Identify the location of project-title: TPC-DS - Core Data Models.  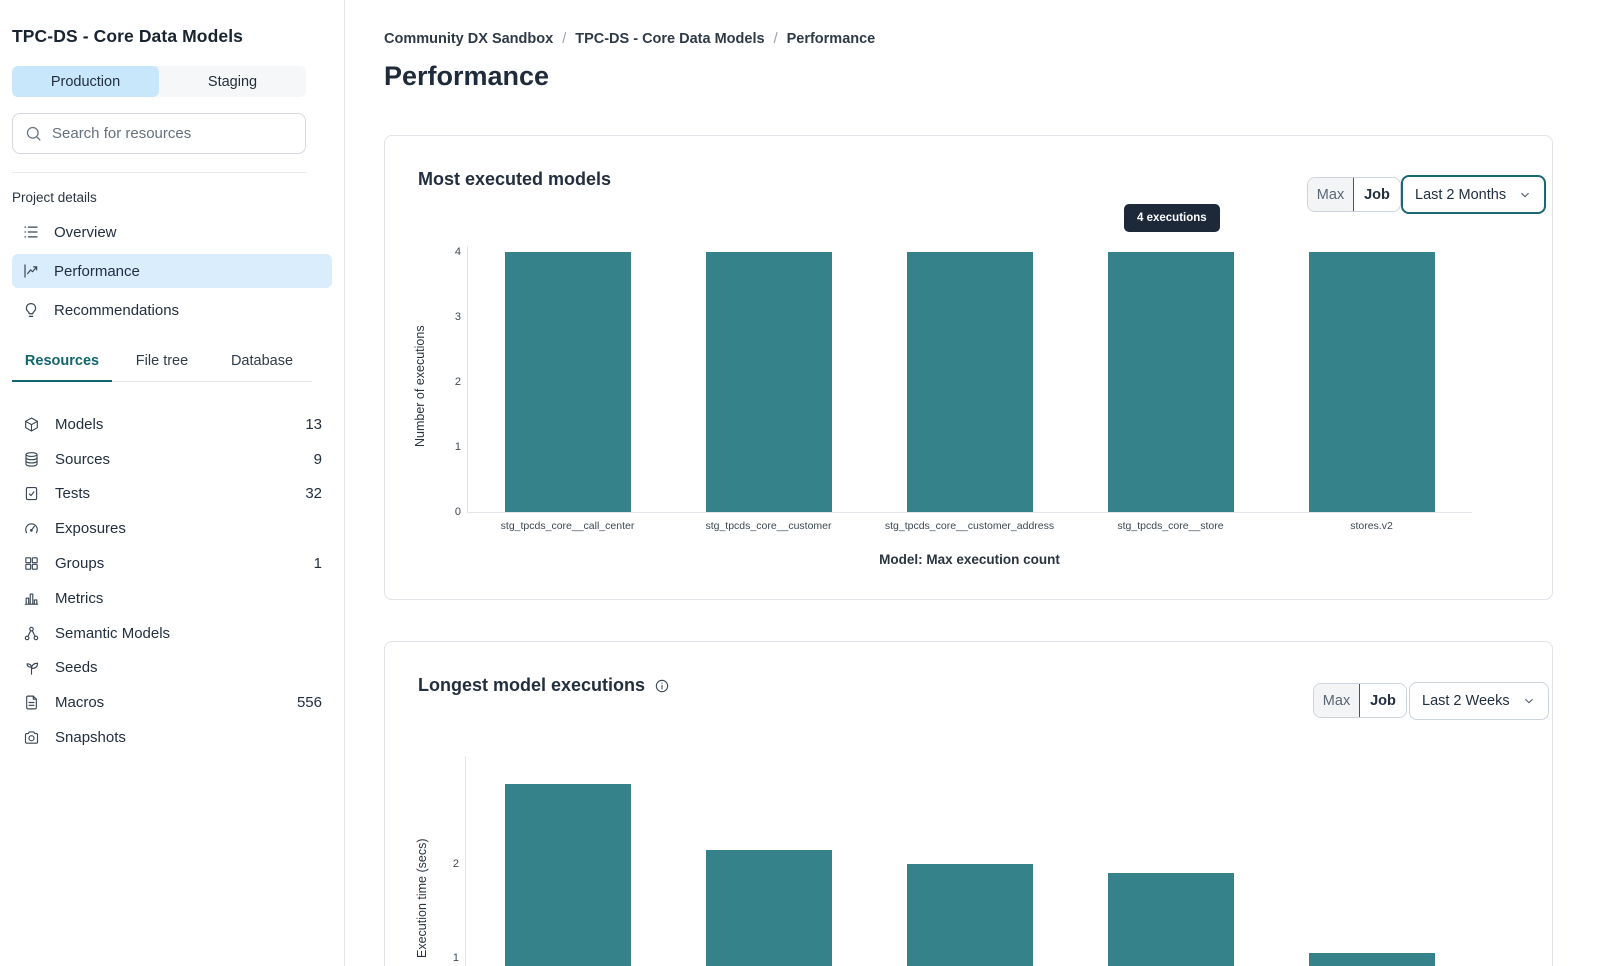
(127, 36).